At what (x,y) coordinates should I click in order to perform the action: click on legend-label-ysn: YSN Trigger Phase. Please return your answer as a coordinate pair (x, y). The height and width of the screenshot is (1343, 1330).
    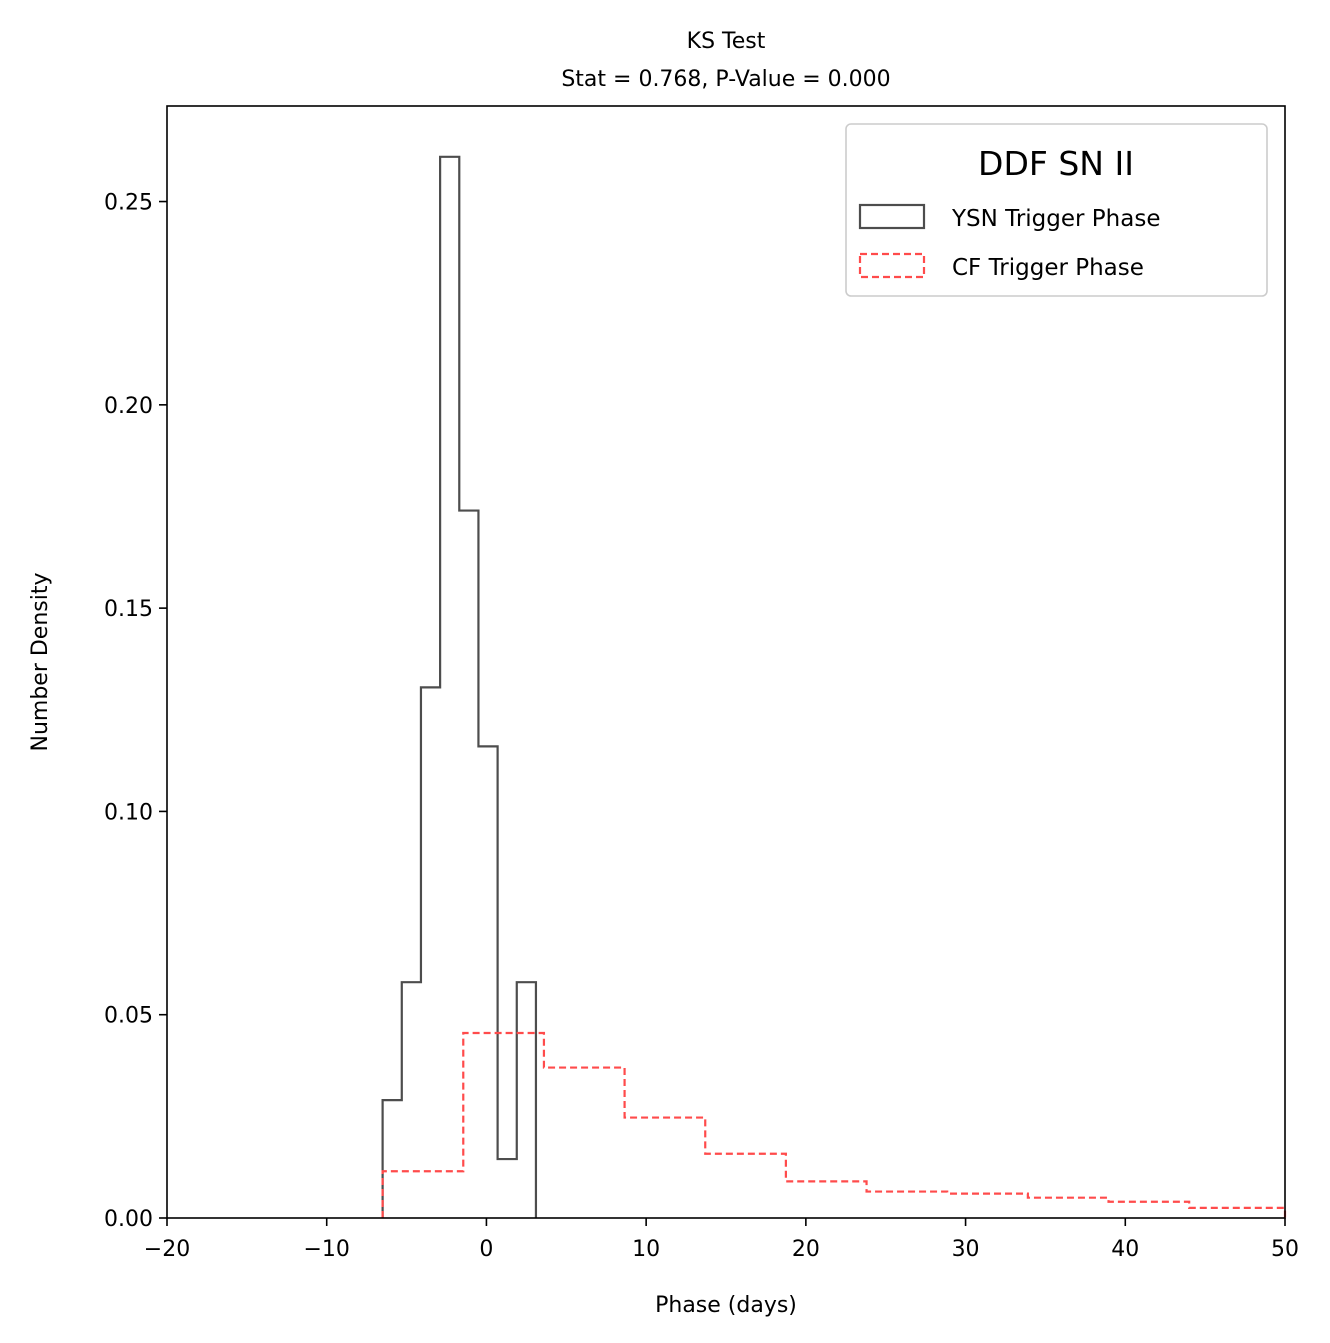
    Looking at the image, I should click on (1055, 219).